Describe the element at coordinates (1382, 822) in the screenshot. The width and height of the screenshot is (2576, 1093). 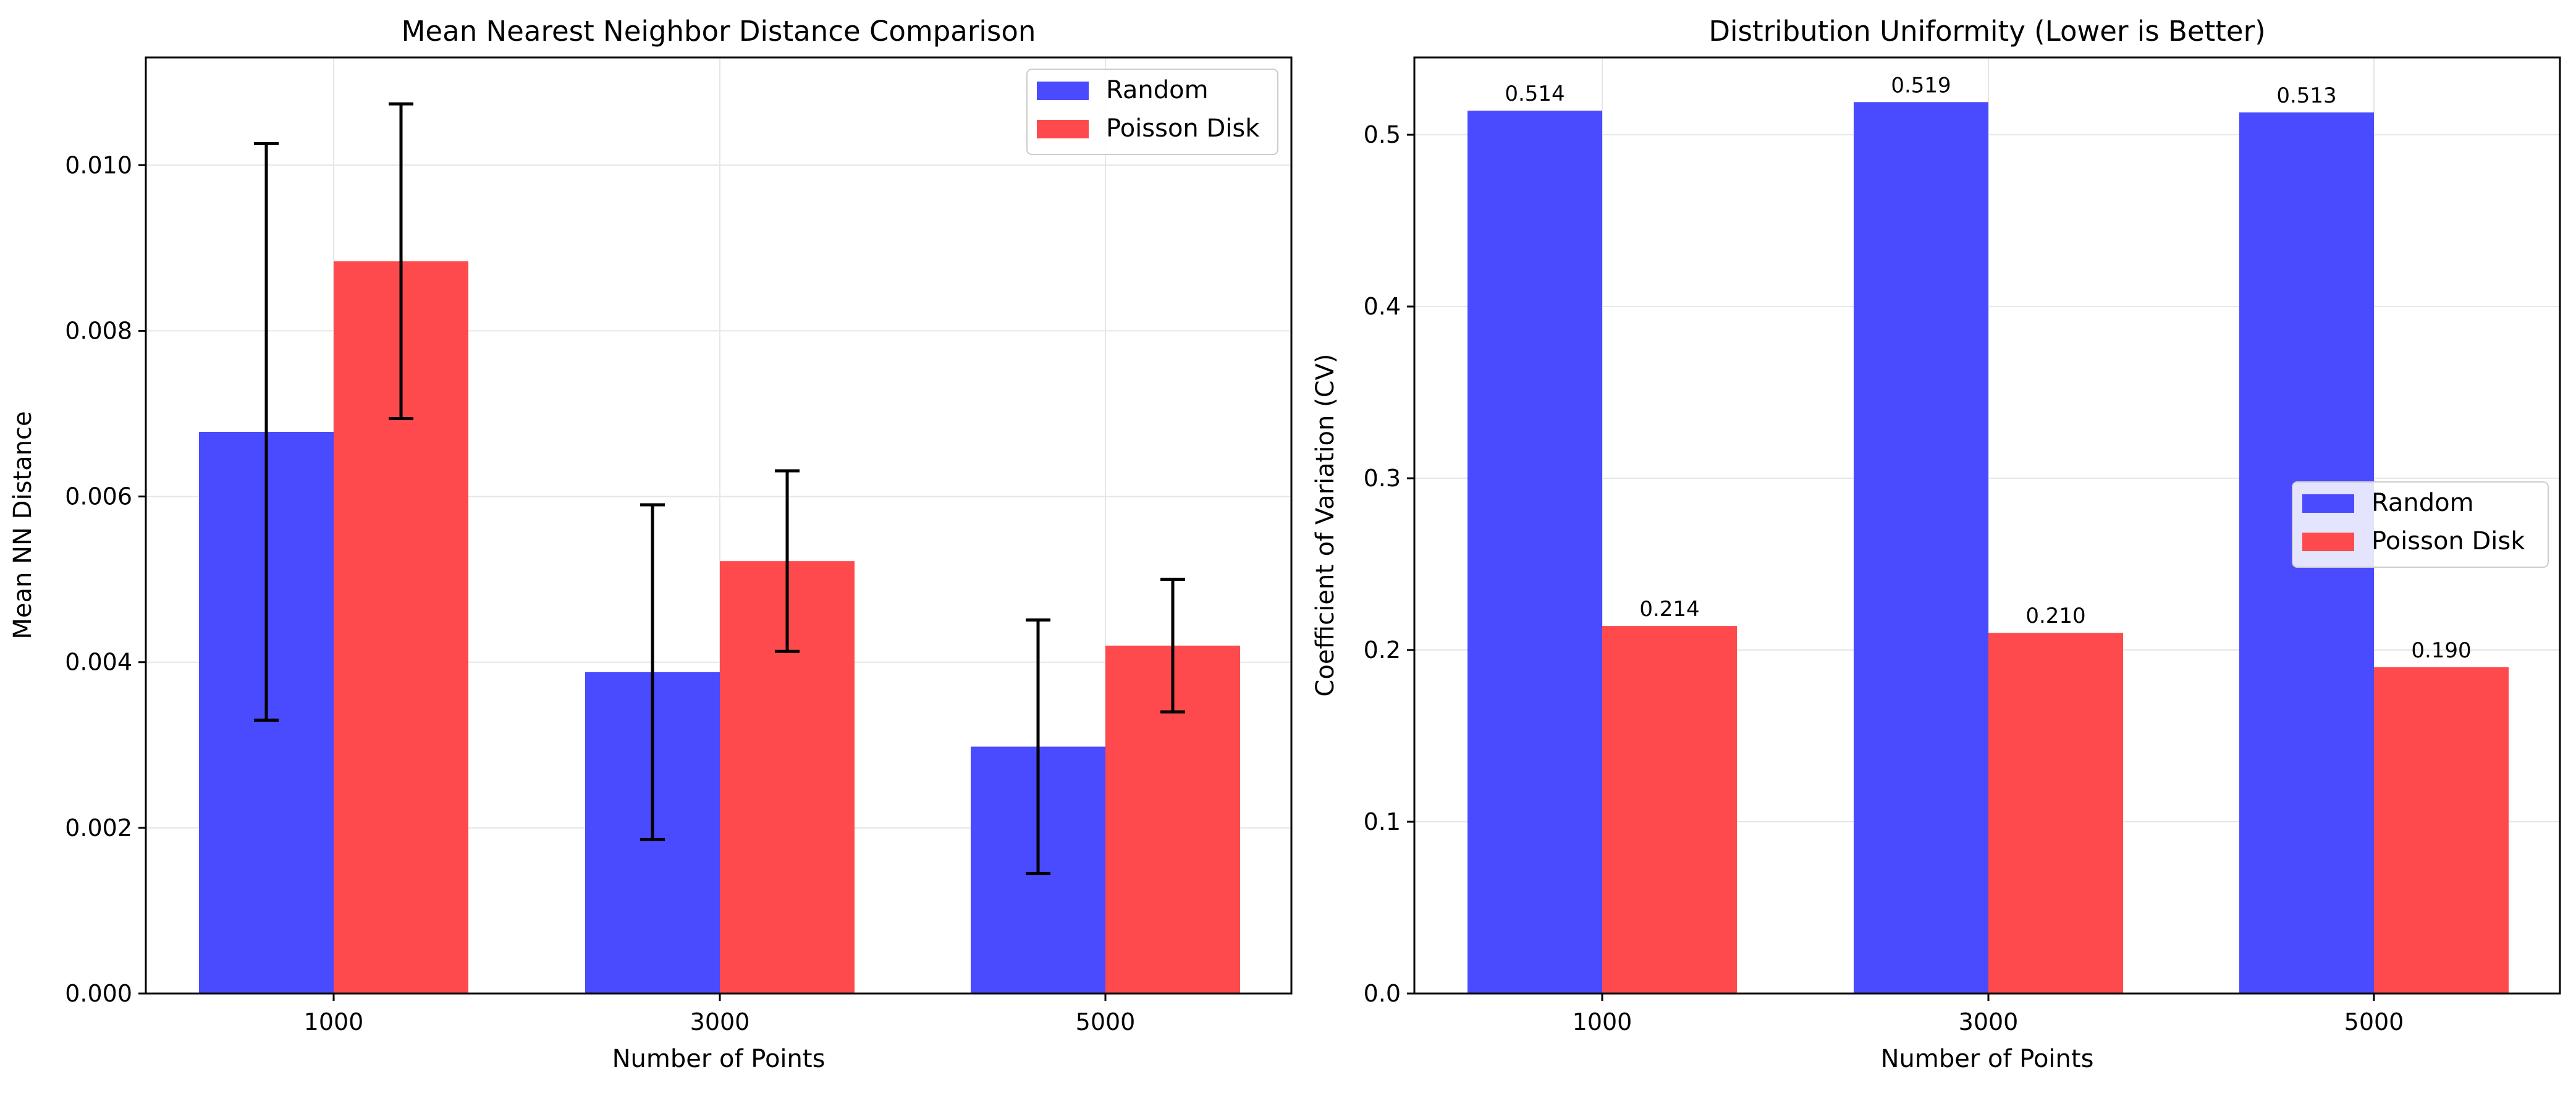
I see `y-tick-label: 0.1` at that location.